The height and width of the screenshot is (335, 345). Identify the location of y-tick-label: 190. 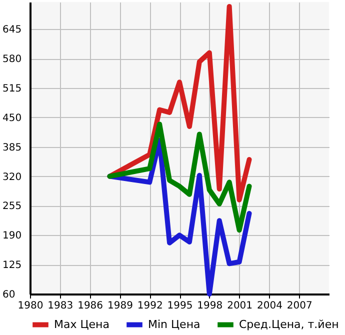
(12, 236).